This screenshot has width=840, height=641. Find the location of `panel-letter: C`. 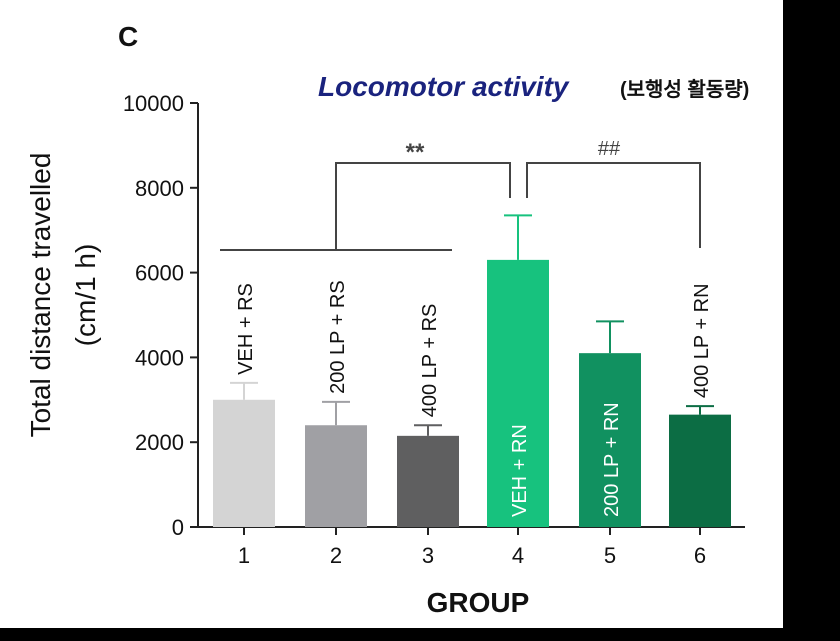

panel-letter: C is located at coordinates (128, 36).